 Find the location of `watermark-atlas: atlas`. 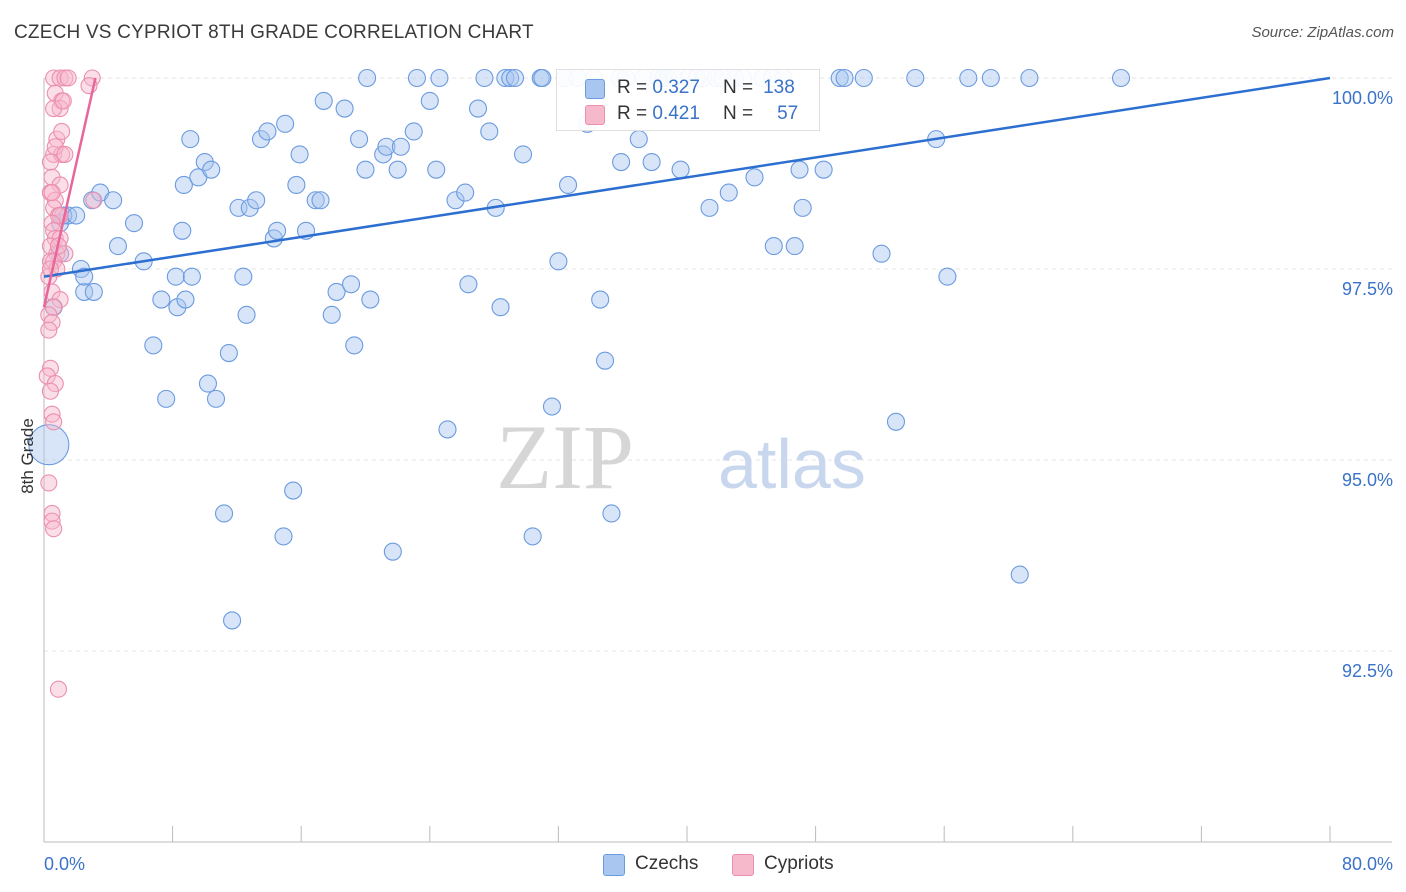

watermark-atlas: atlas is located at coordinates (792, 464).